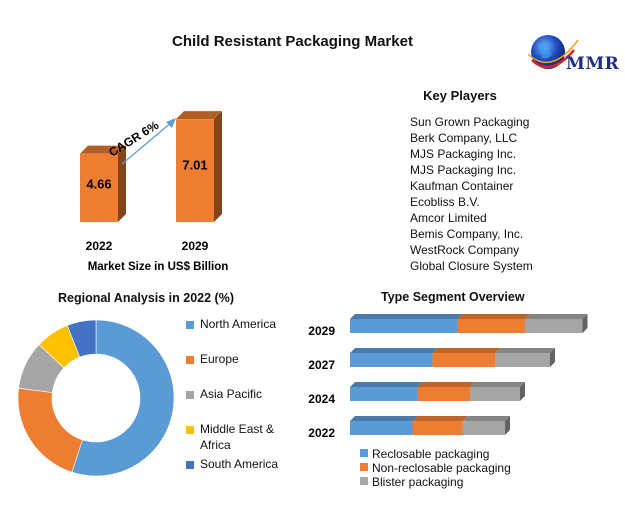 This screenshot has width=625, height=517. What do you see at coordinates (431, 454) in the screenshot?
I see `legend-label-reclosable: Reclosable packaging` at bounding box center [431, 454].